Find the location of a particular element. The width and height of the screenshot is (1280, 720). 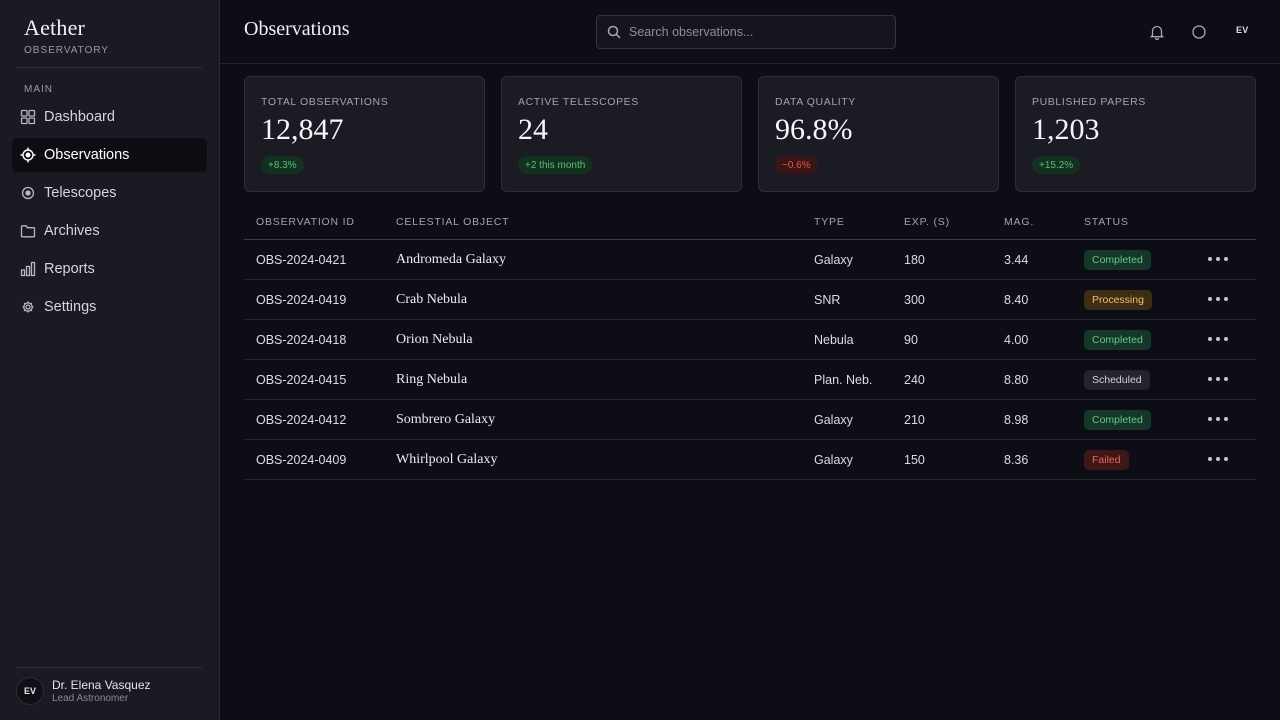

theme-toggle-button is located at coordinates (1199, 32).